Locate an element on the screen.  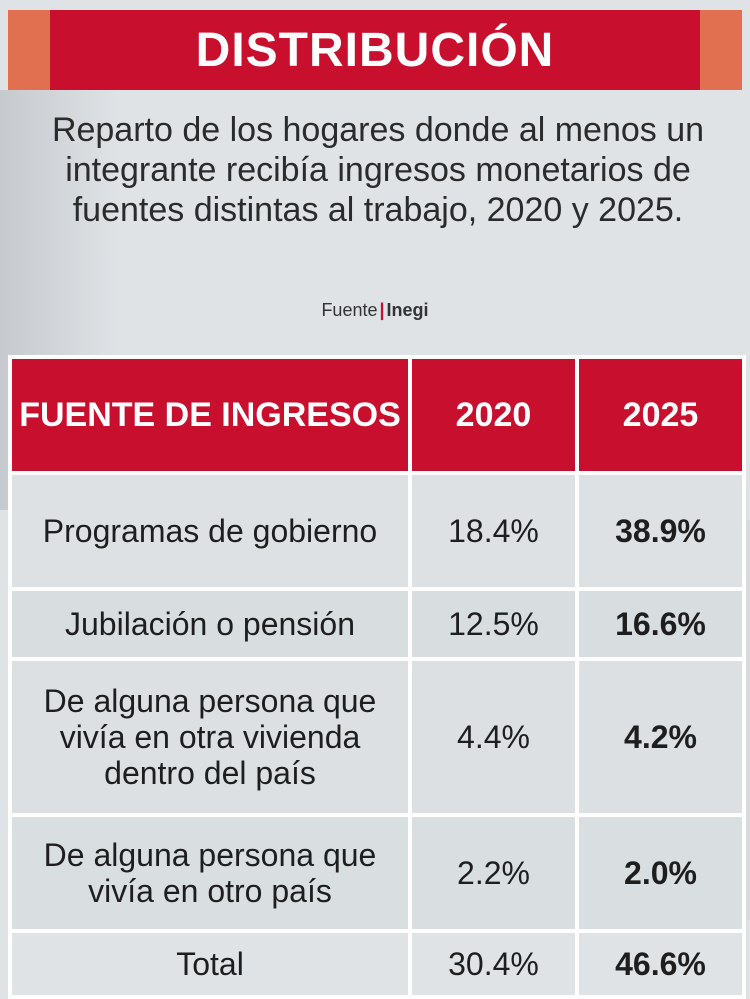
table-header-row: FUENTE DE INGRESOS 2020 2025 is located at coordinates (377, 415).